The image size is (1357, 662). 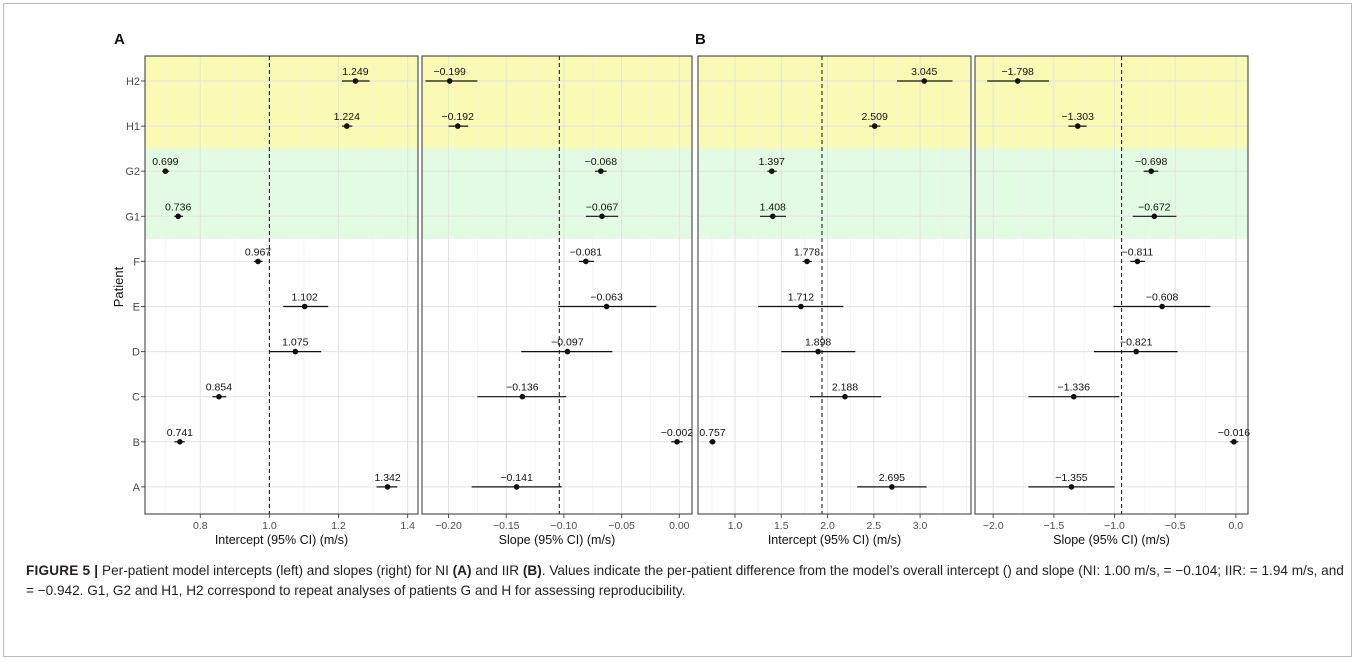 I want to click on value-label-a: −1.355, so click(x=1071, y=478).